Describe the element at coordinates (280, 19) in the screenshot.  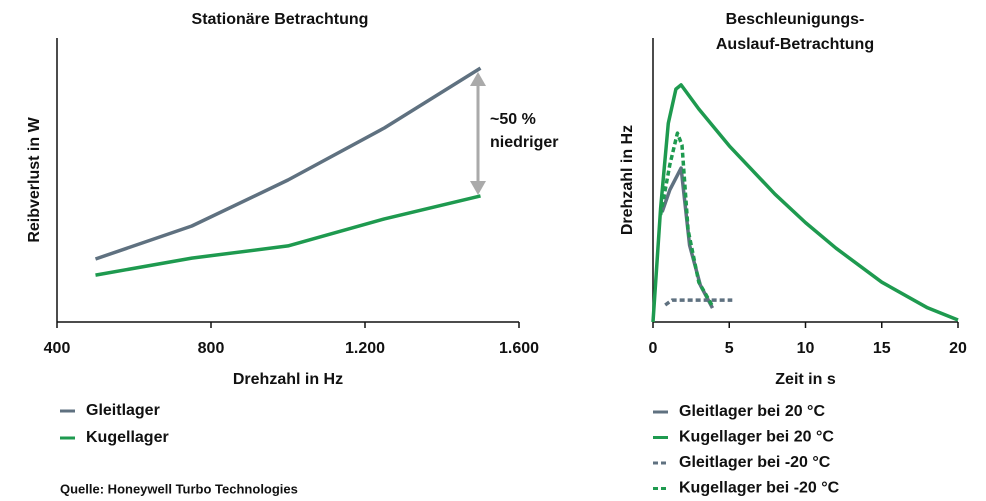
I see `chart-title: Stationäre Betrachtung` at that location.